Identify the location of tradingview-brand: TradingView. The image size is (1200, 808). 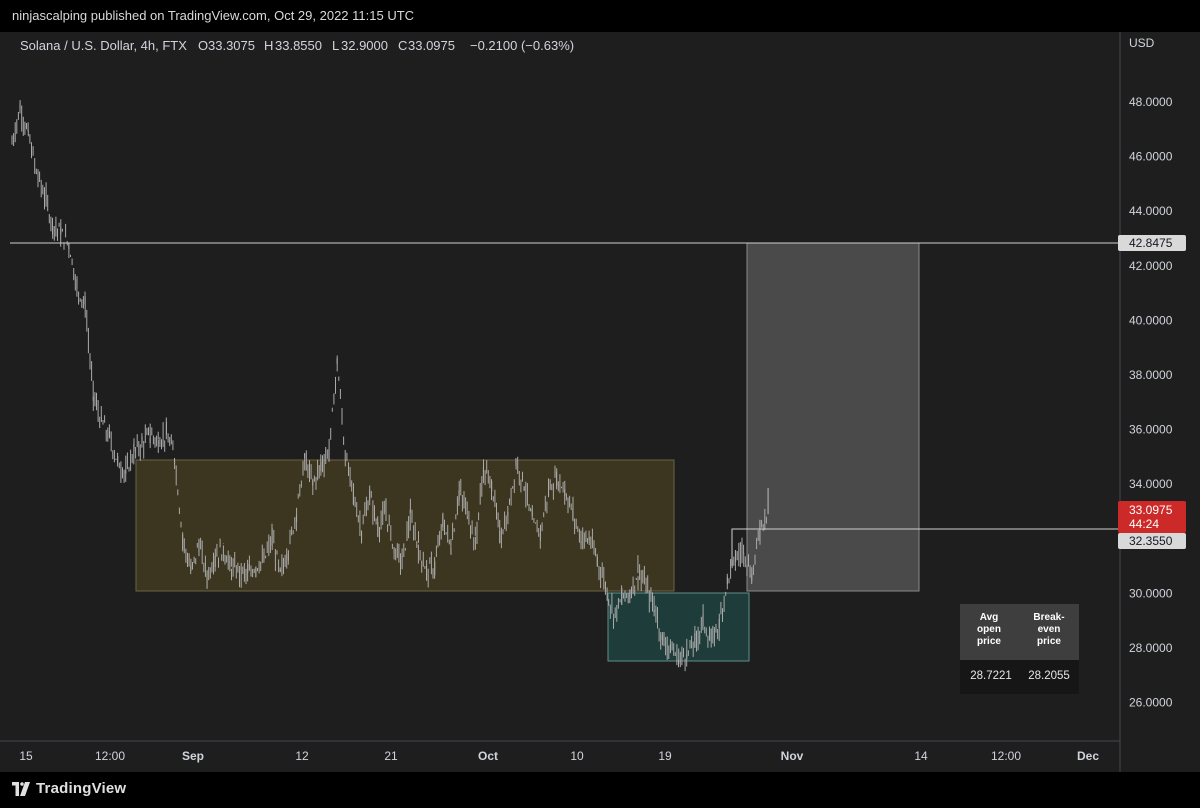
(81, 788).